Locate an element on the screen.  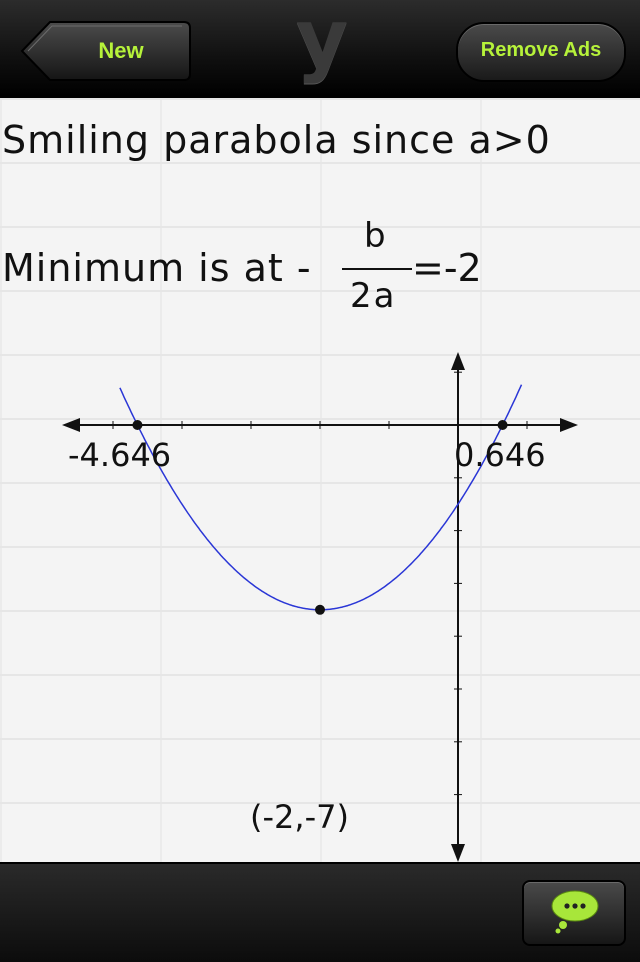
bottom-toolbar is located at coordinates (320, 912).